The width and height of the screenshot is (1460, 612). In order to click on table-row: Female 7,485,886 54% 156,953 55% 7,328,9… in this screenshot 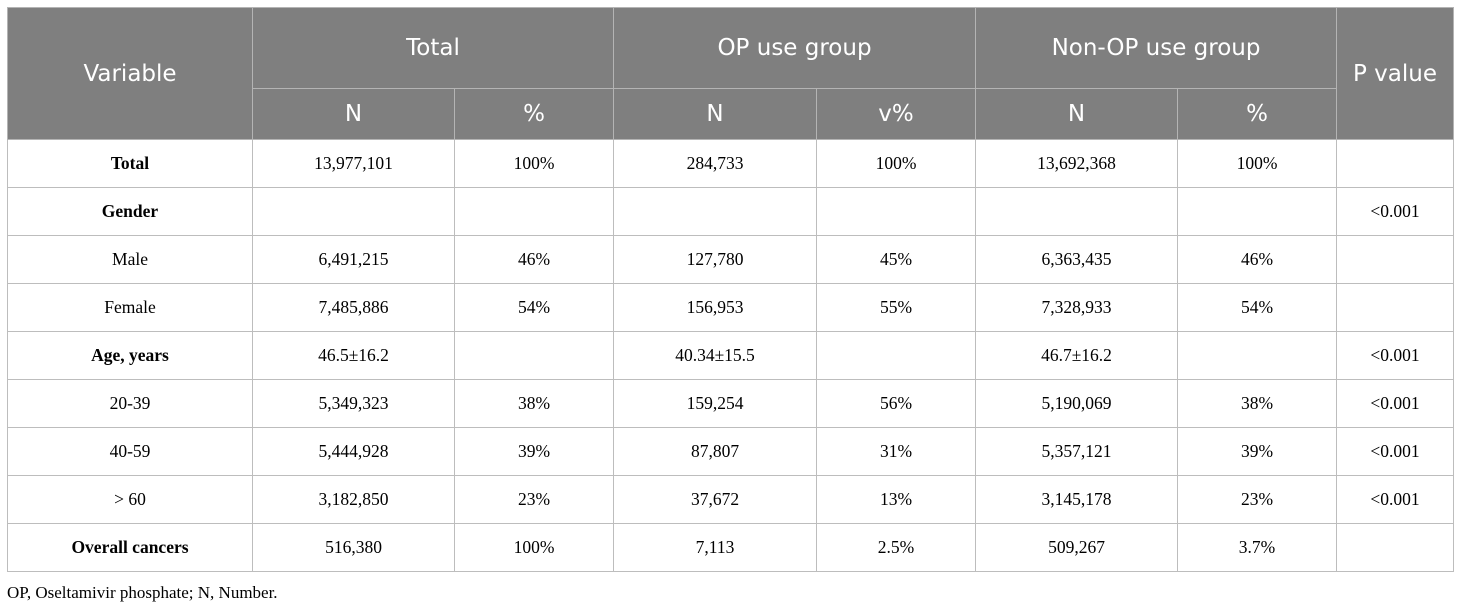, I will do `click(731, 307)`.